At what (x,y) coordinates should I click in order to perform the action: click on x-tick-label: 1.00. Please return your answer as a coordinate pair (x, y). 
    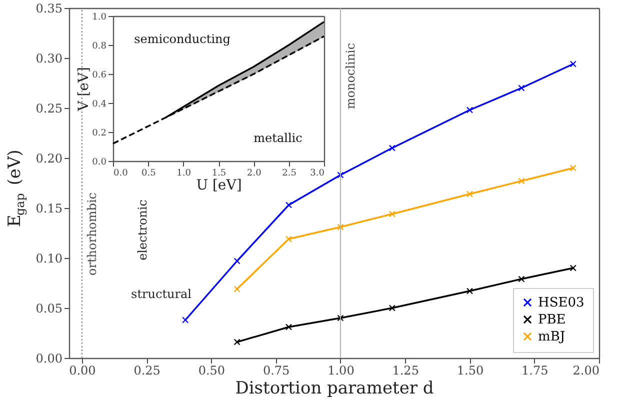
    Looking at the image, I should click on (341, 371).